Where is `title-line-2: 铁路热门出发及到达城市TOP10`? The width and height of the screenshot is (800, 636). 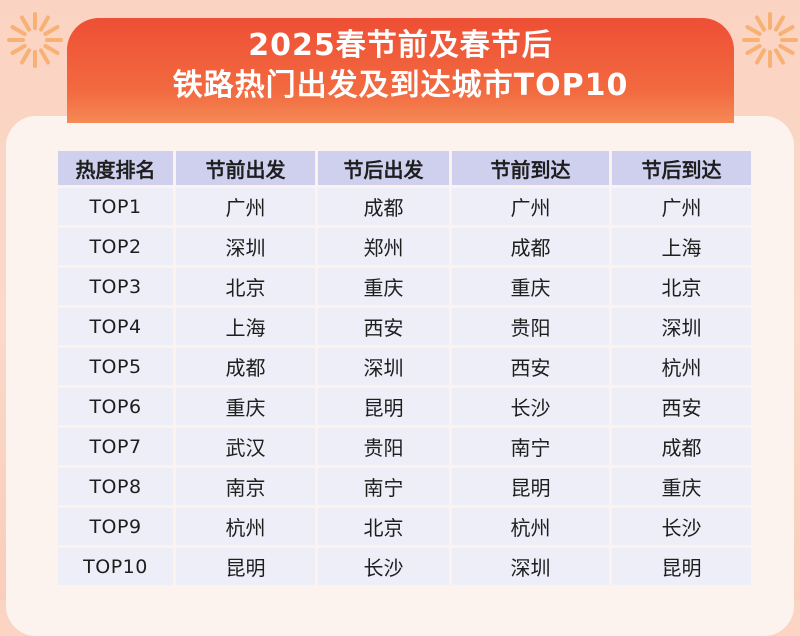 title-line-2: 铁路热门出发及到达城市TOP10 is located at coordinates (400, 85).